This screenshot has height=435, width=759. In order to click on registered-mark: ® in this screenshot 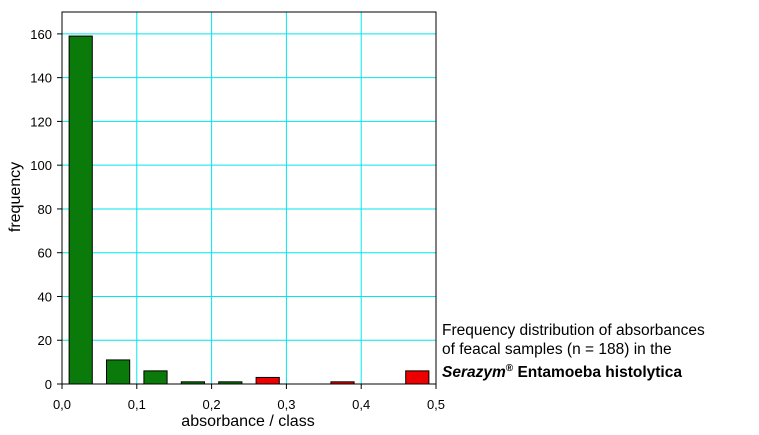, I will do `click(509, 368)`.